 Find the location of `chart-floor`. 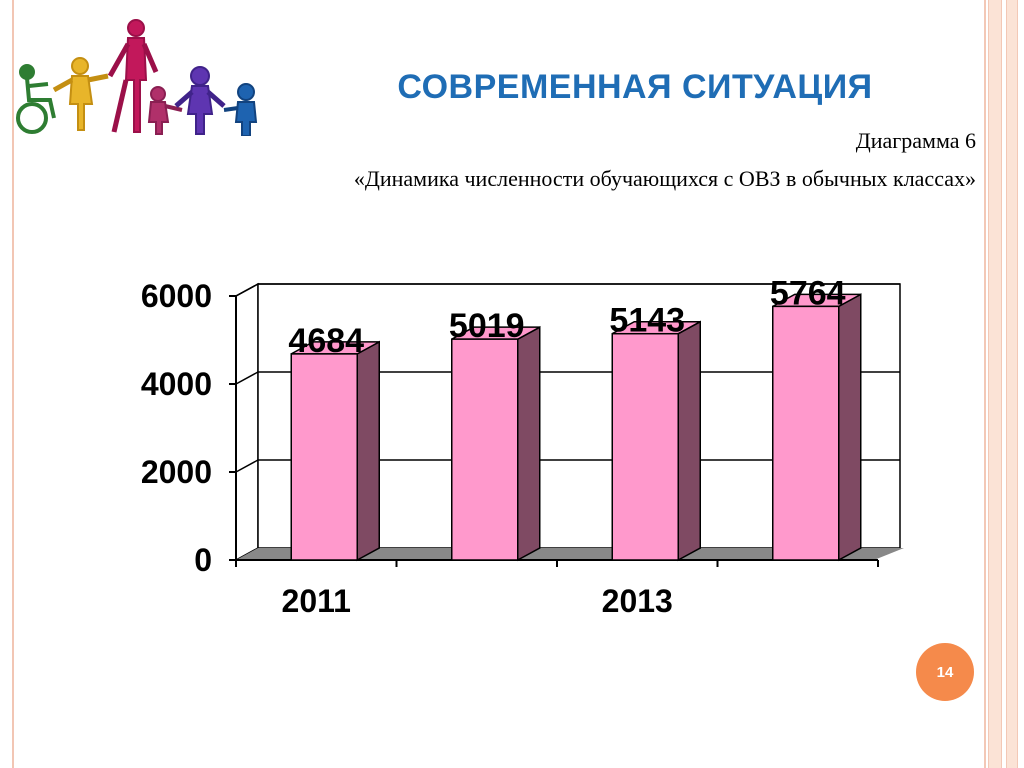

chart-floor is located at coordinates (570, 554).